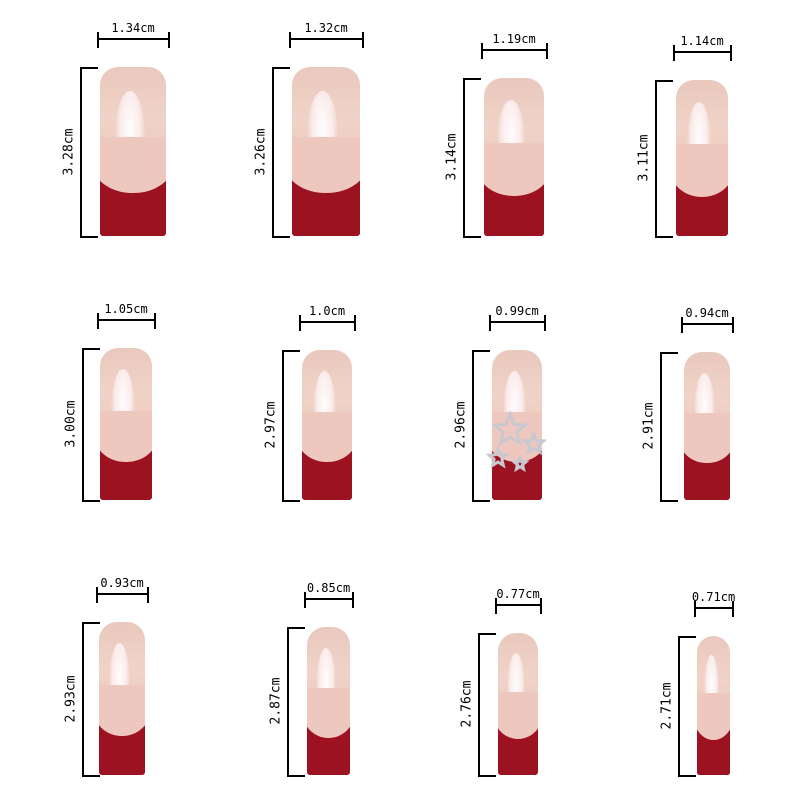  What do you see at coordinates (514, 39) in the screenshot?
I see `width-label: 1.19cm` at bounding box center [514, 39].